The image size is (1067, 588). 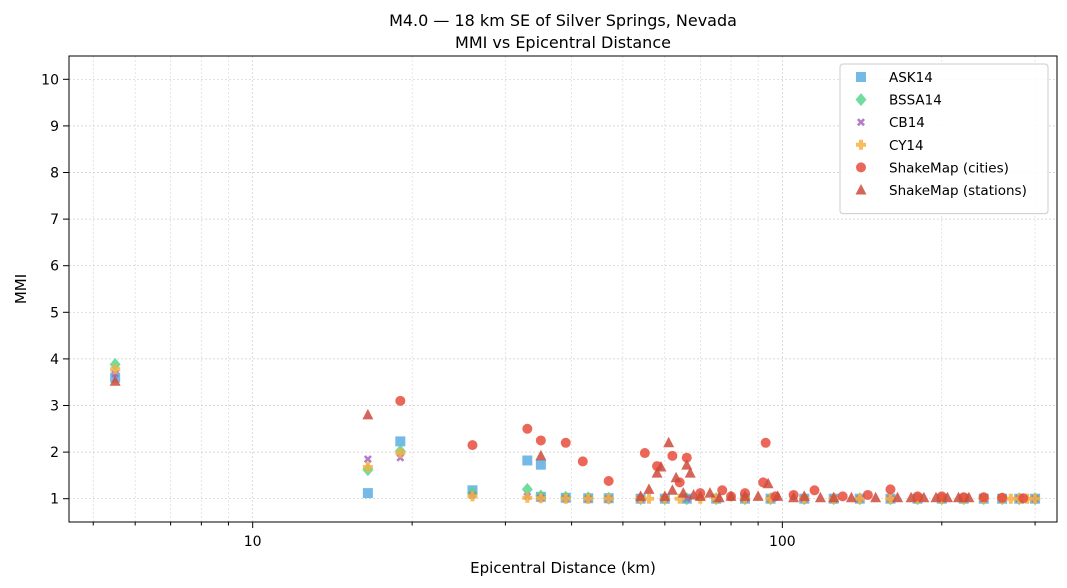 What do you see at coordinates (782, 542) in the screenshot?
I see `x-tick-label: 100` at bounding box center [782, 542].